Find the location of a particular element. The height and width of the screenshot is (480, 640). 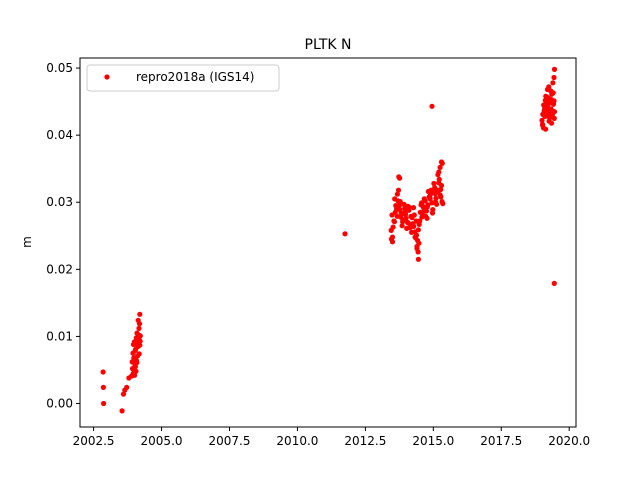

x-tick-label: 2020.0 is located at coordinates (569, 441).